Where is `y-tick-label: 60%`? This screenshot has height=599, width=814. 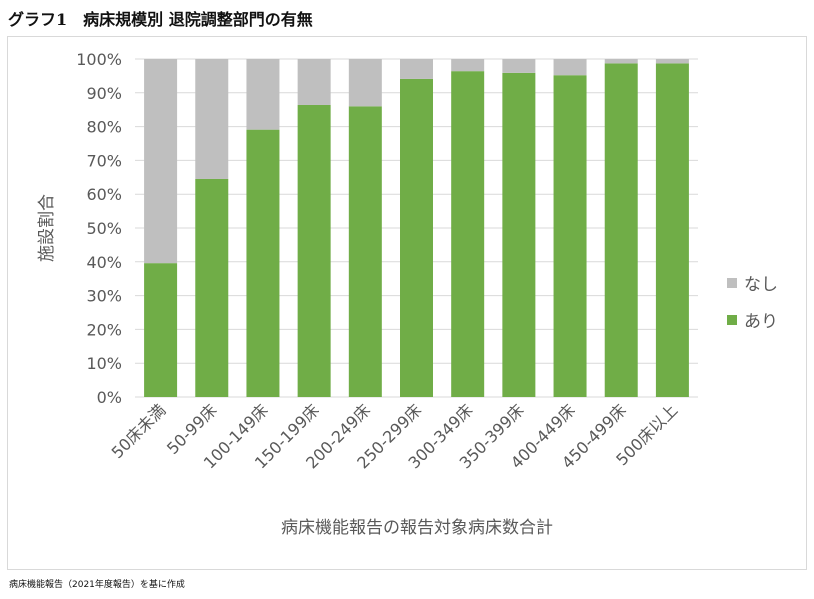
y-tick-label: 60% is located at coordinates (104, 194).